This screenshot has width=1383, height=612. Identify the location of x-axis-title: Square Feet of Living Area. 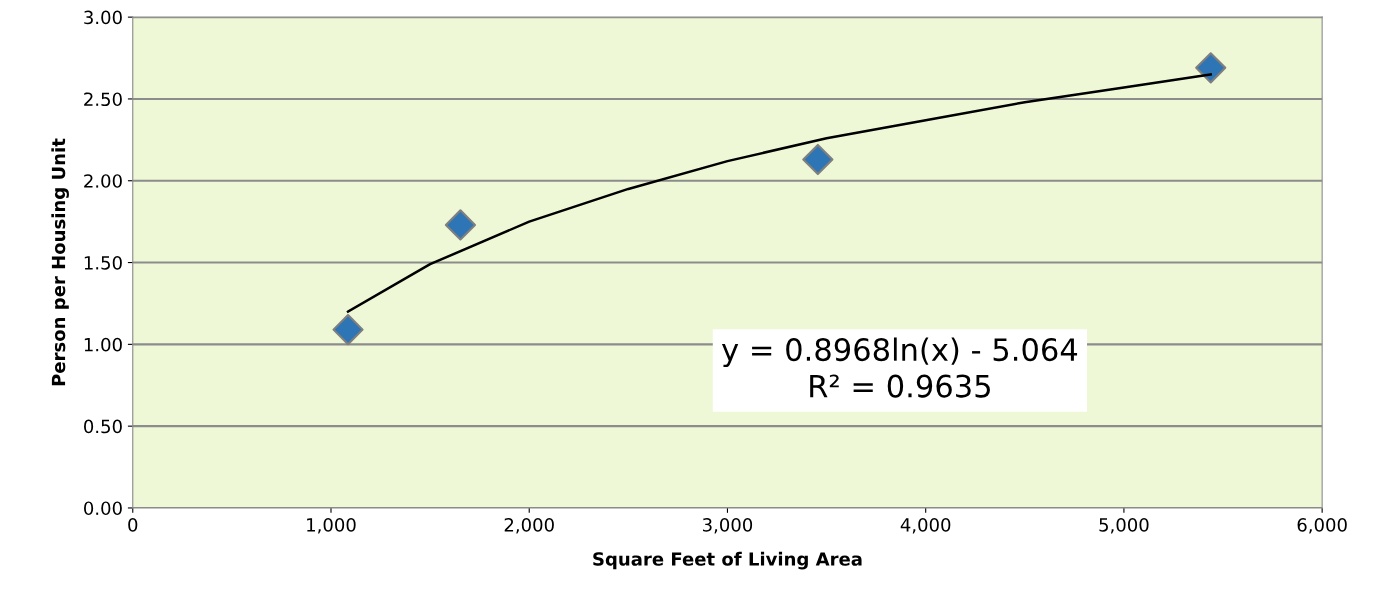
(727, 560).